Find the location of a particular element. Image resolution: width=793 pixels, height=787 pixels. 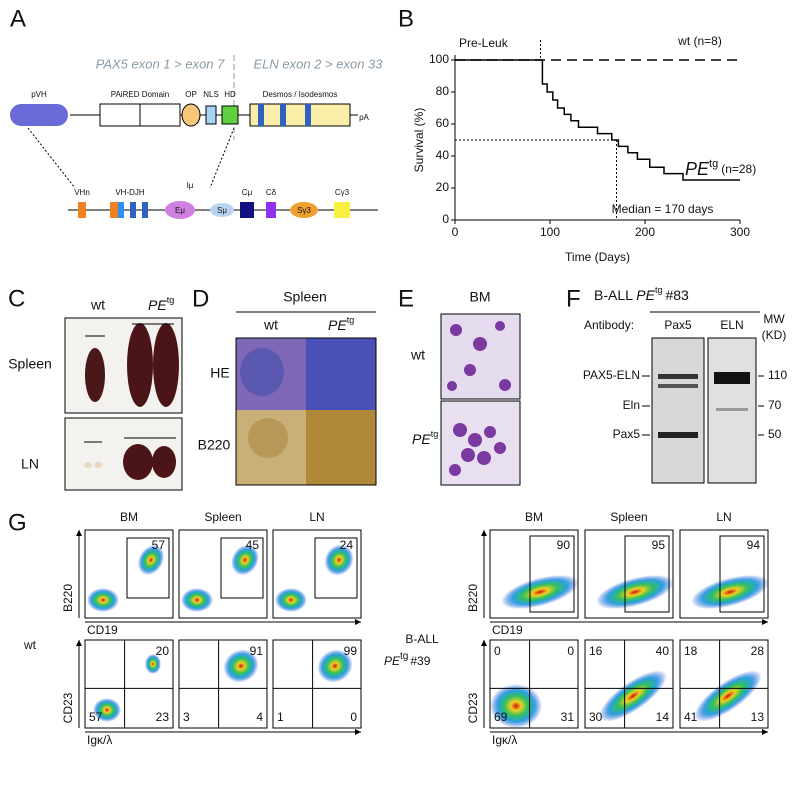

x-axis-title: Time (Days) is located at coordinates (597, 257).